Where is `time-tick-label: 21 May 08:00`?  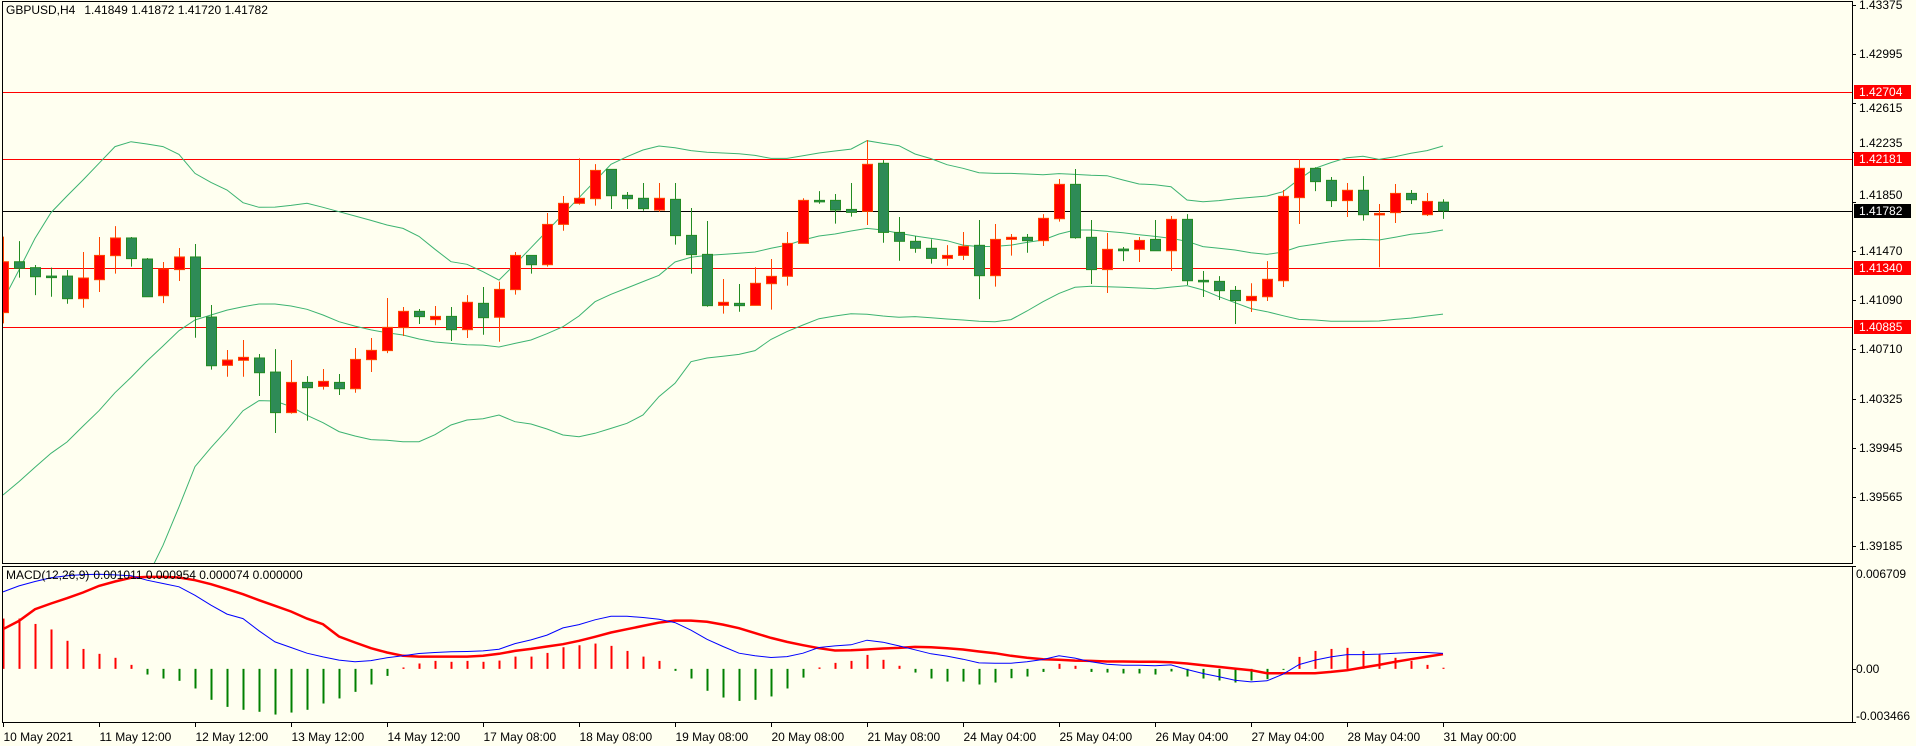 time-tick-label: 21 May 08:00 is located at coordinates (904, 737).